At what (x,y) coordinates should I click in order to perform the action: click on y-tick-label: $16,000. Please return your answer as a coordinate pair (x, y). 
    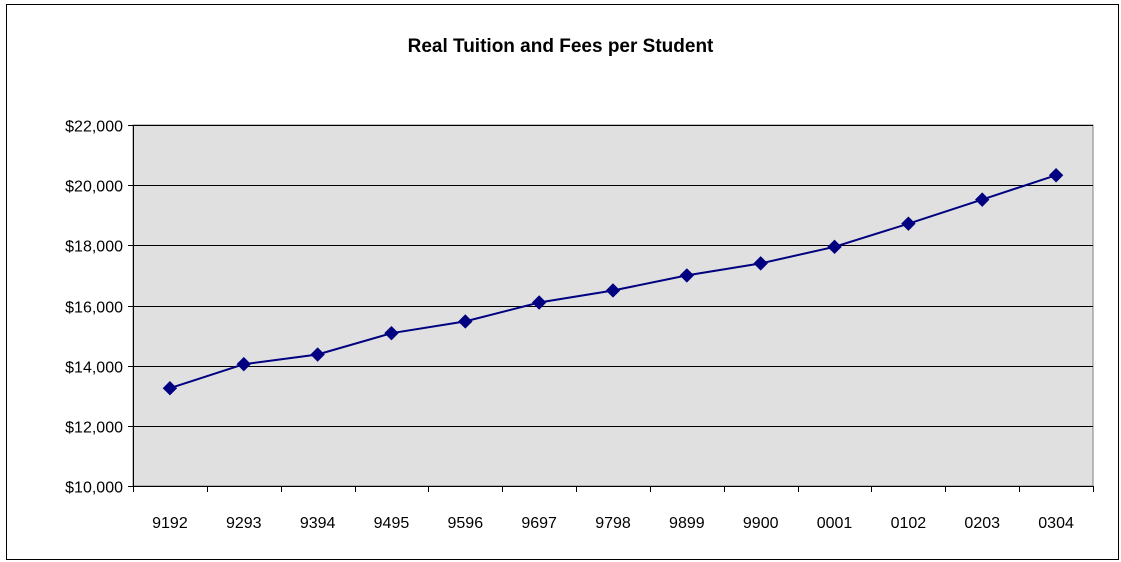
    Looking at the image, I should click on (94, 308).